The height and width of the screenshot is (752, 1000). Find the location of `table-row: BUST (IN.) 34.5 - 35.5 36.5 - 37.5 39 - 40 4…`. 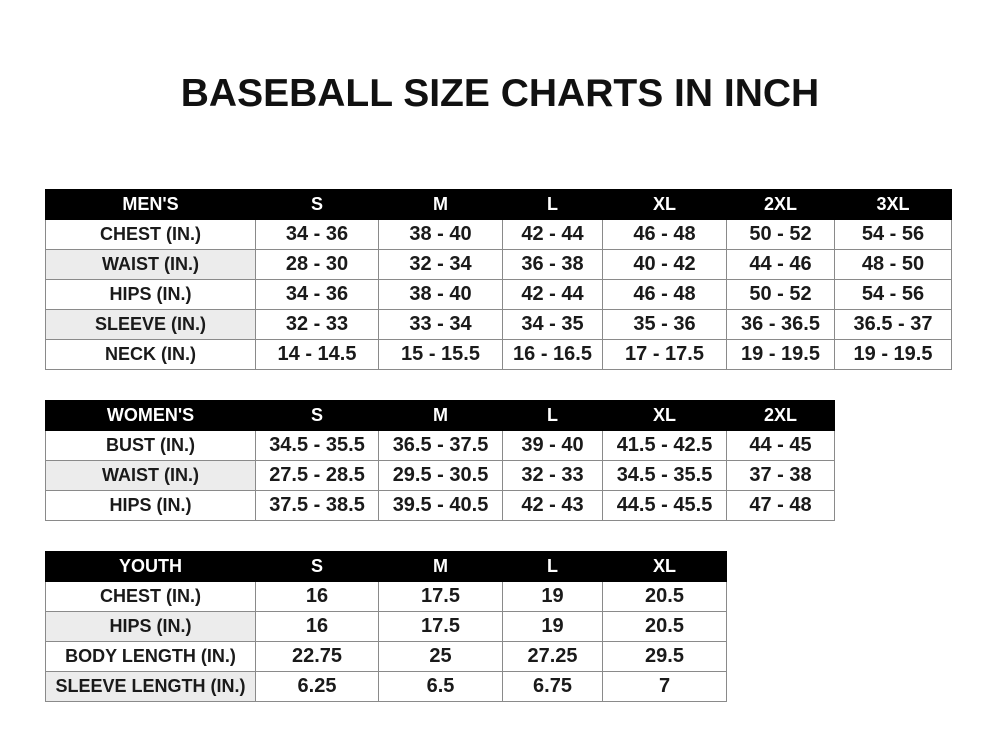

table-row: BUST (IN.) 34.5 - 35.5 36.5 - 37.5 39 - 40 4… is located at coordinates (440, 445).